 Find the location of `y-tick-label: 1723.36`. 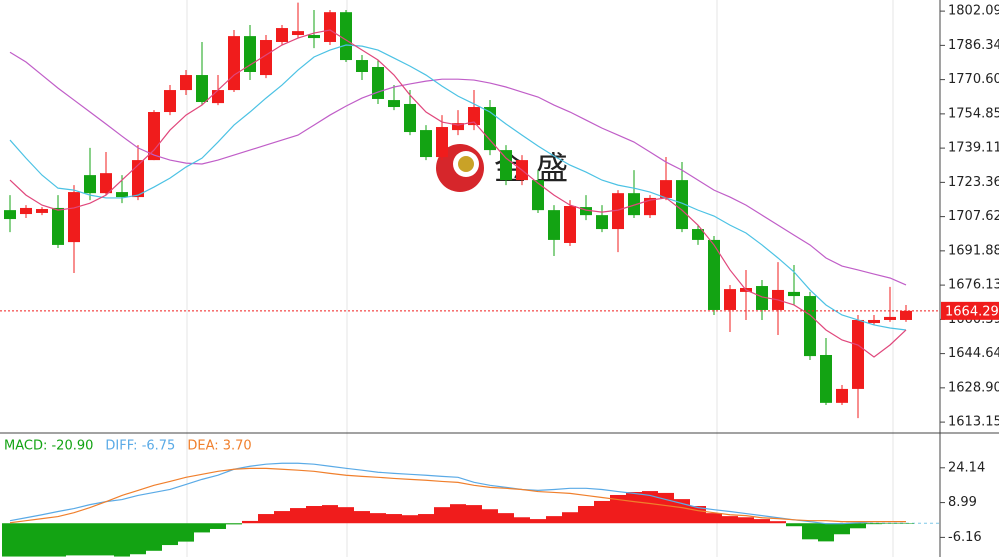

y-tick-label: 1723.36 is located at coordinates (973, 182).